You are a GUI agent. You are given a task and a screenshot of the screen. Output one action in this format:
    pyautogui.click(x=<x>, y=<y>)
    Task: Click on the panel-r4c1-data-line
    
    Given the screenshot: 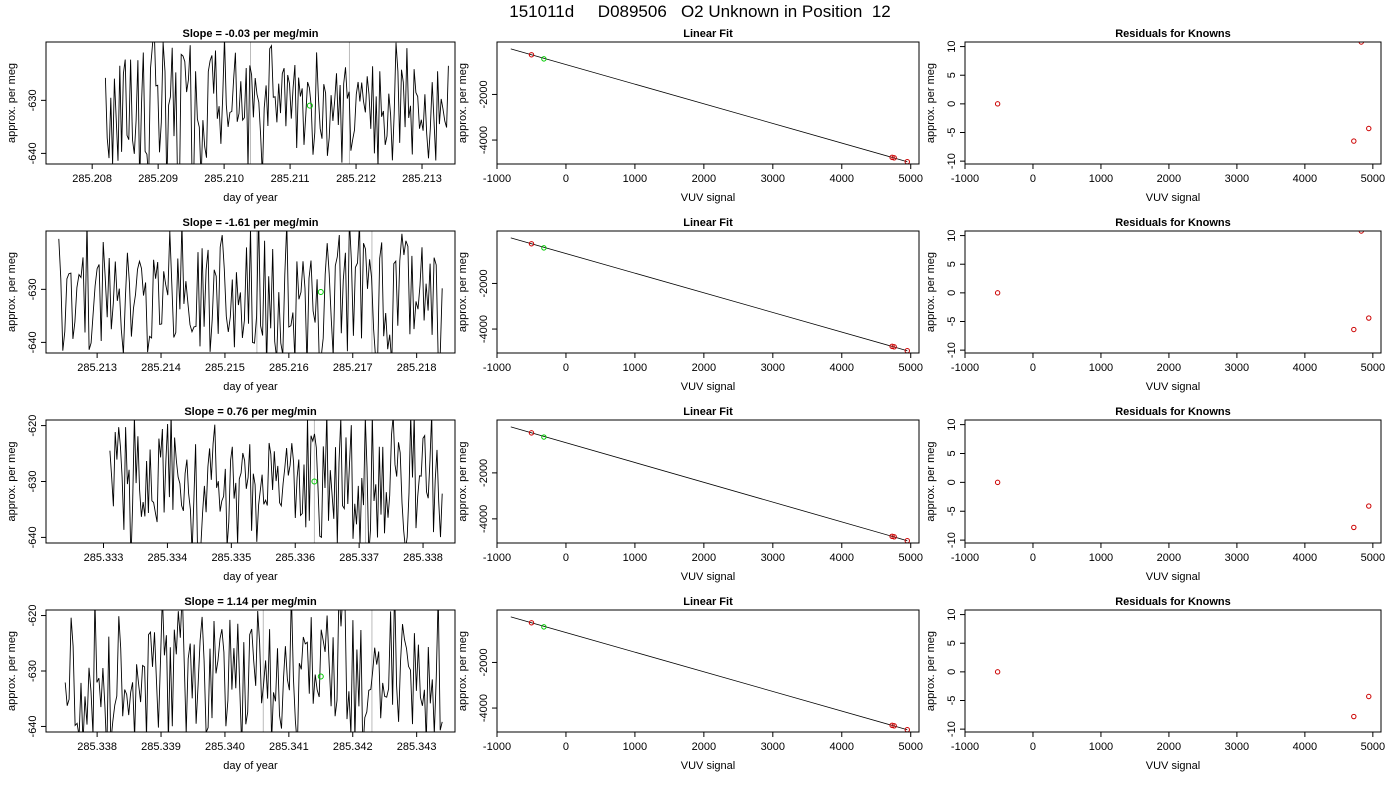 What is the action you would take?
    pyautogui.click(x=253, y=671)
    